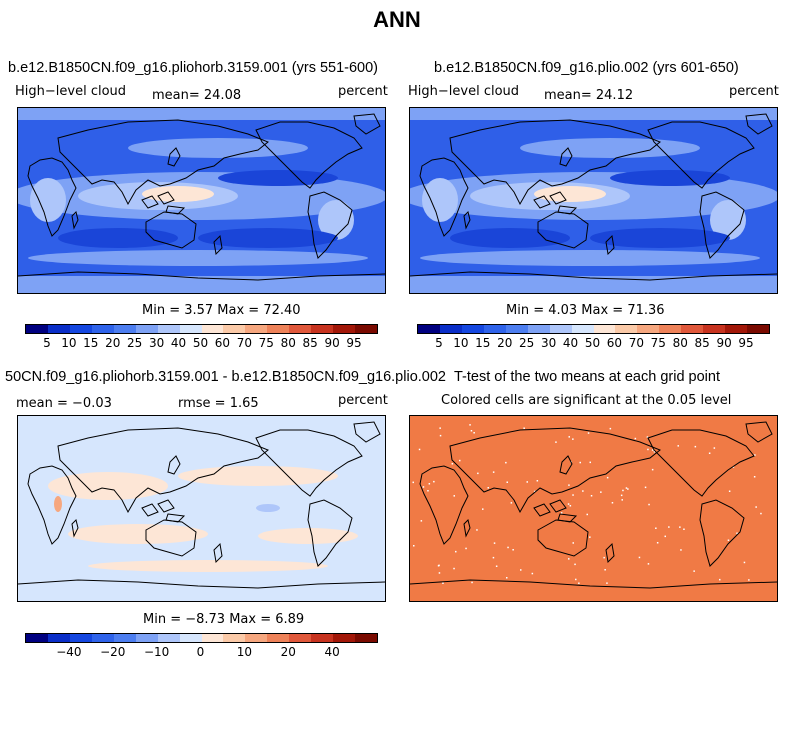  I want to click on panel-a-map, so click(201, 200).